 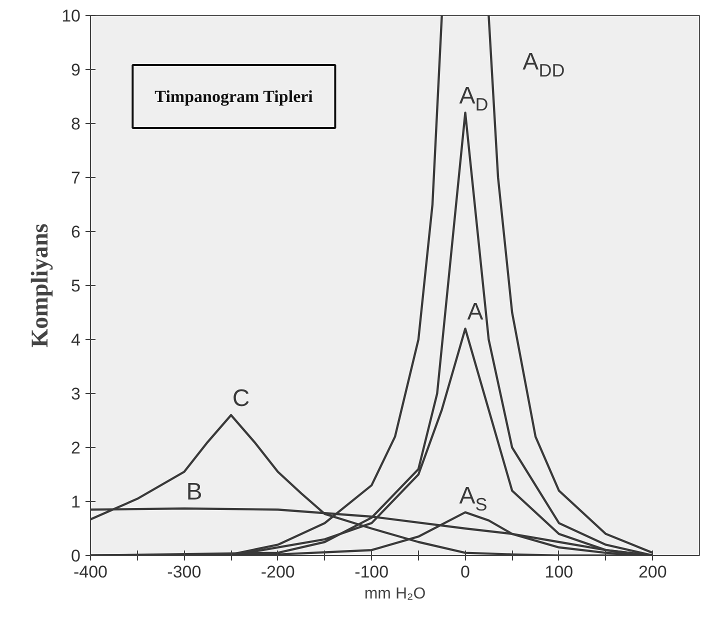 I want to click on y-tick-label: 4, so click(x=76, y=340).